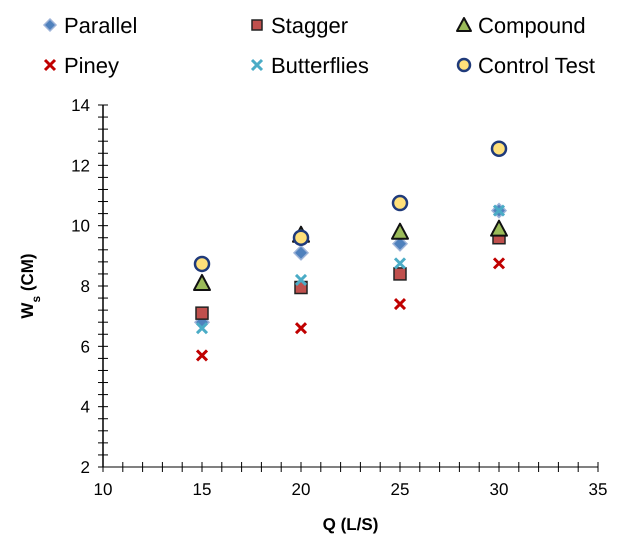 This screenshot has width=619, height=542. What do you see at coordinates (85, 467) in the screenshot?
I see `y-tick-label: 2` at bounding box center [85, 467].